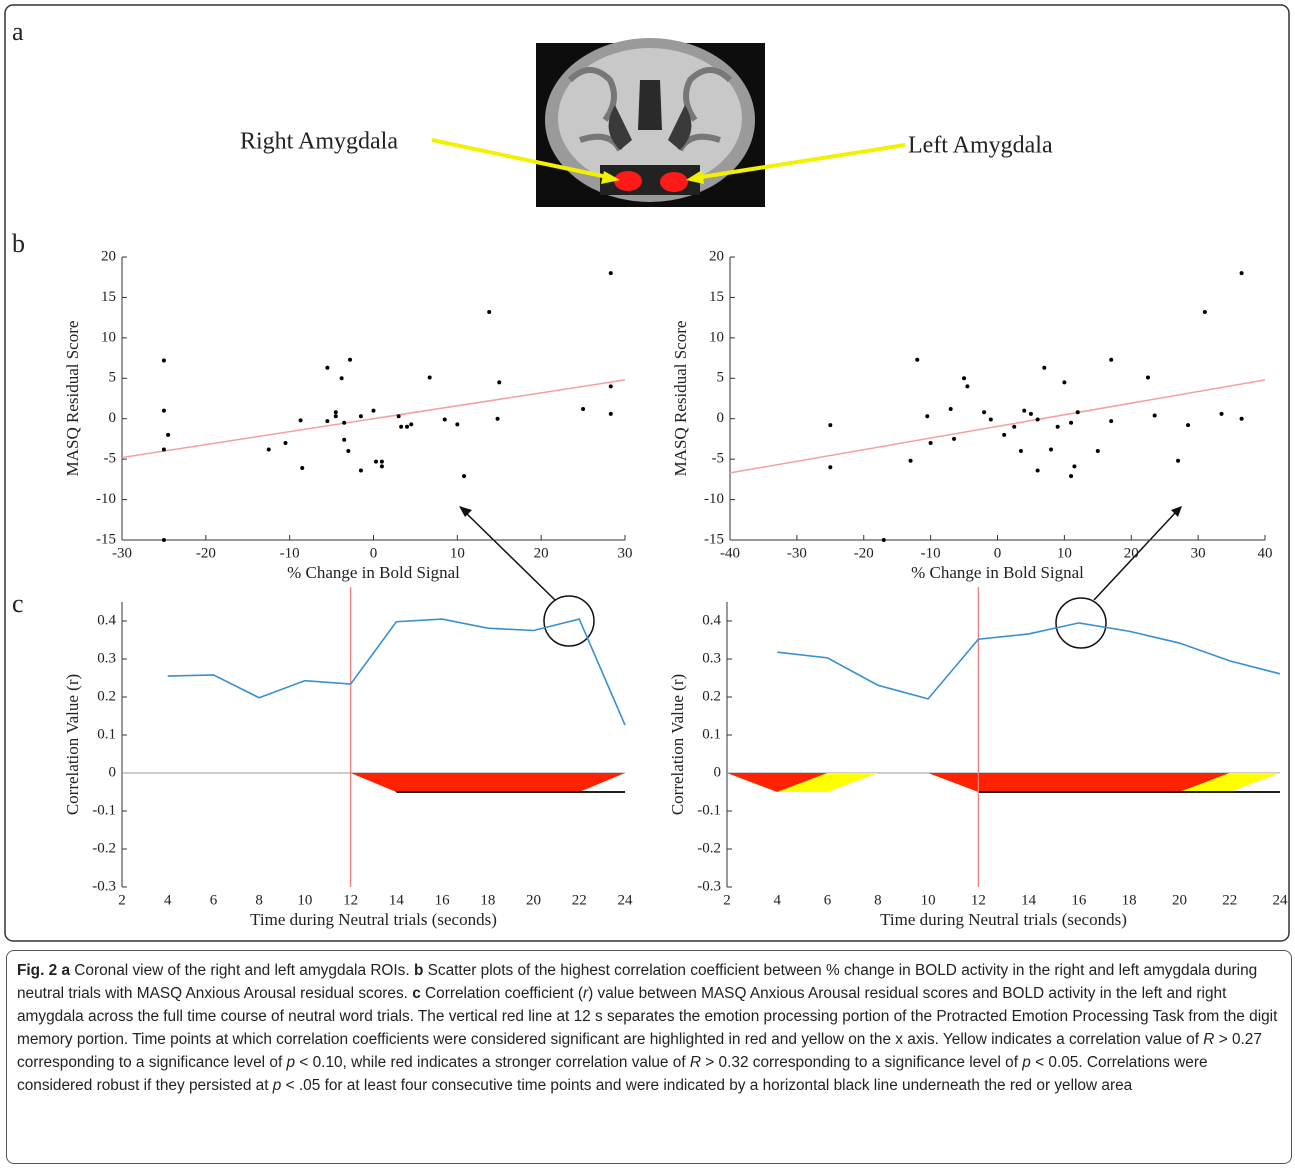 The image size is (1295, 1174). What do you see at coordinates (18, 31) in the screenshot?
I see `panel-label: a` at bounding box center [18, 31].